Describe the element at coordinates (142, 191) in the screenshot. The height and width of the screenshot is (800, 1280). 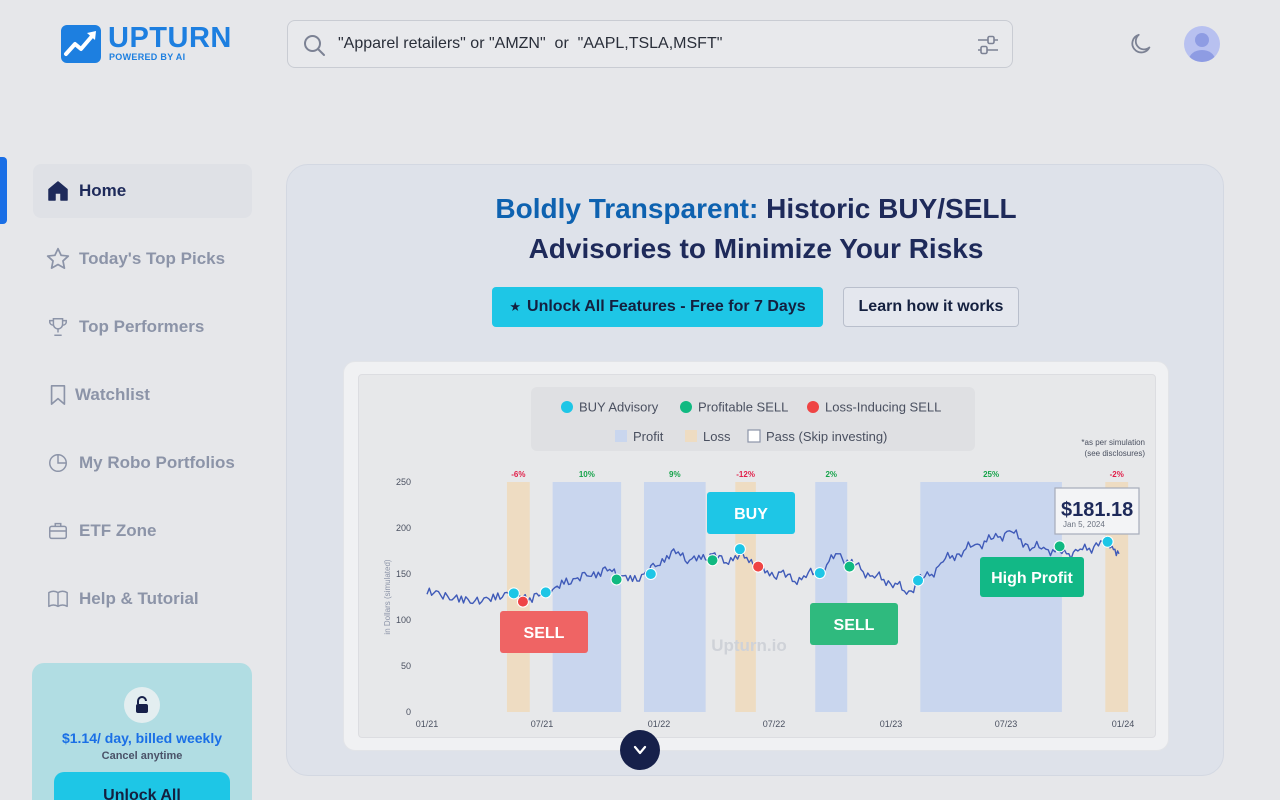
I see `sidebar-item-home: Home` at that location.